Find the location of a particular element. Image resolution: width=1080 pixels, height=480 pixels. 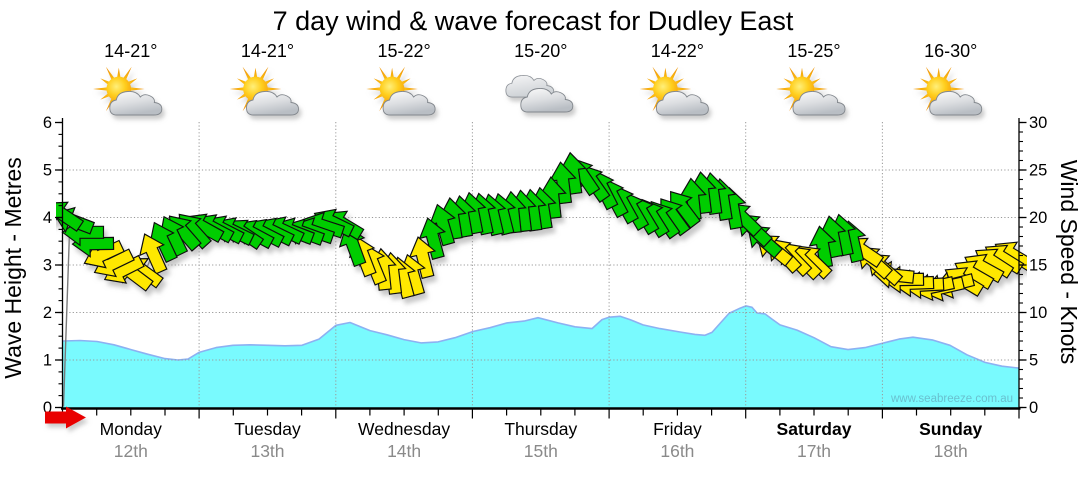

svg-text: 15 is located at coordinates (1038, 266).